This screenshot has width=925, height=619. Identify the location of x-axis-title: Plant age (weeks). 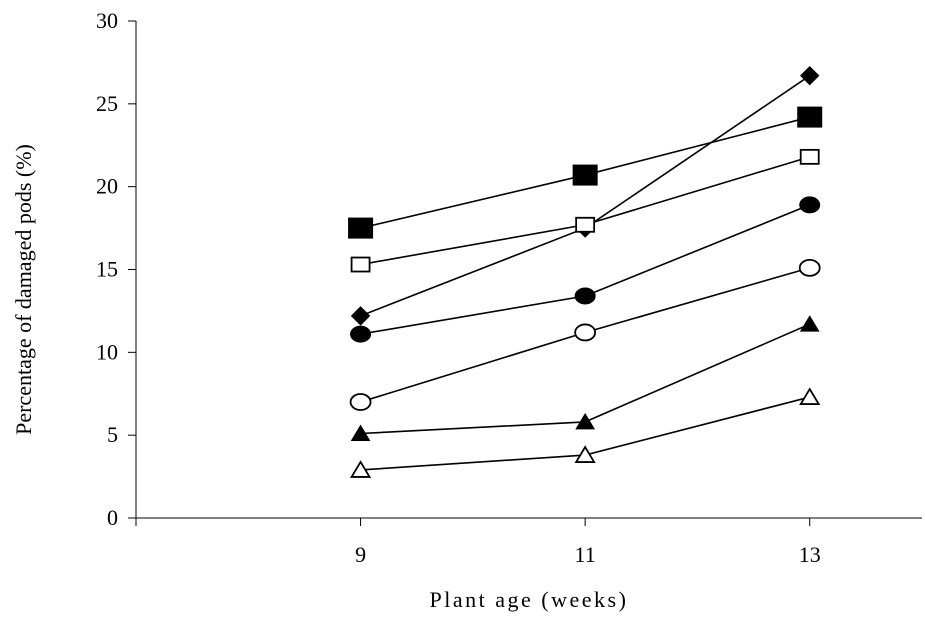
(529, 599).